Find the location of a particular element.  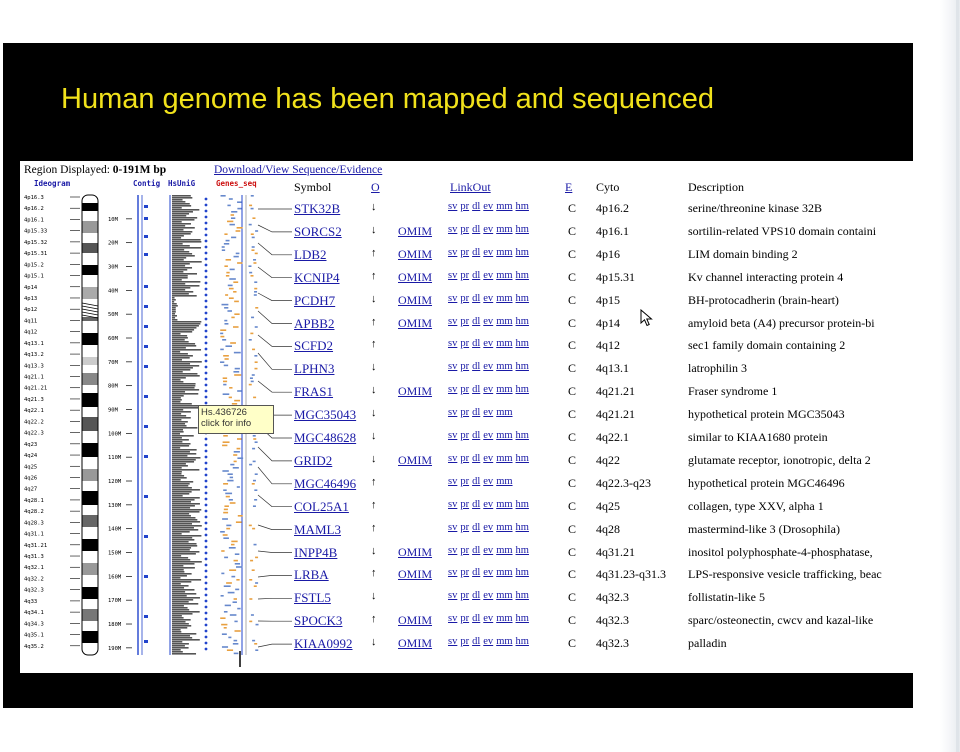

gene-symbol-link: GRID2 is located at coordinates (313, 461).